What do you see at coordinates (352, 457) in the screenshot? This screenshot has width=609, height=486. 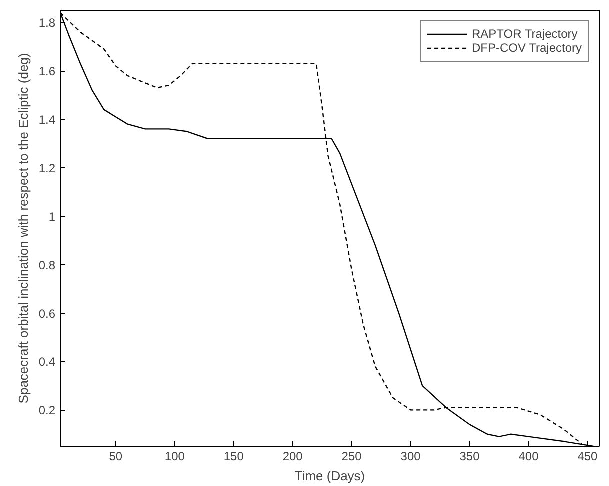 I see `x-tick-label: 250` at bounding box center [352, 457].